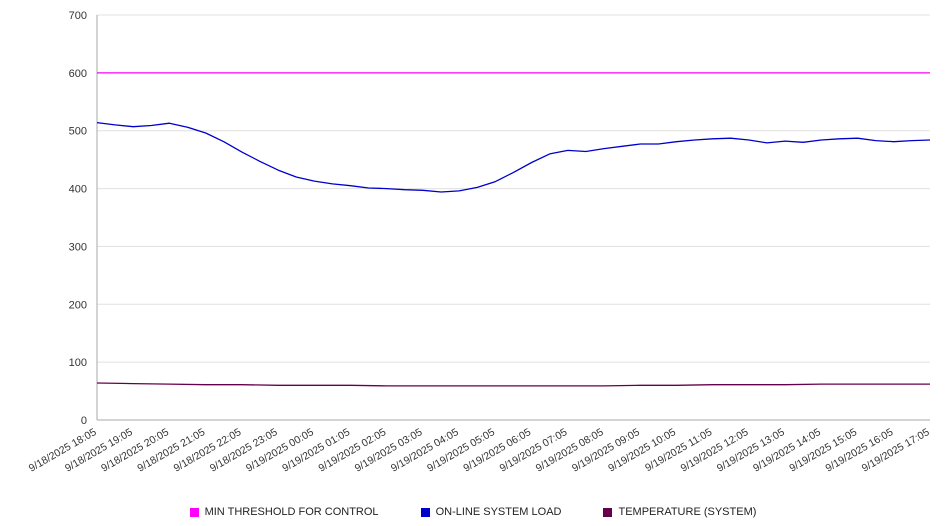 The height and width of the screenshot is (526, 946). I want to click on y-tick-label: 600, so click(78, 74).